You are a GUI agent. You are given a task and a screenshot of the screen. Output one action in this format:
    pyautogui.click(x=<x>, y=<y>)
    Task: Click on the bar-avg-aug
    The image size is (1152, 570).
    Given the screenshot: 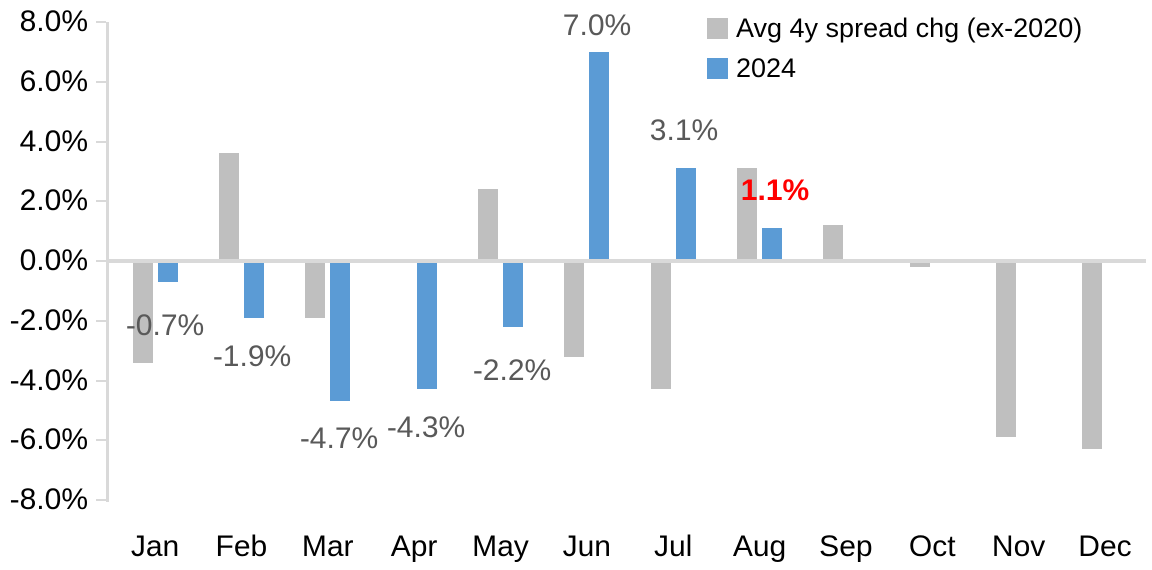 What is the action you would take?
    pyautogui.click(x=747, y=214)
    